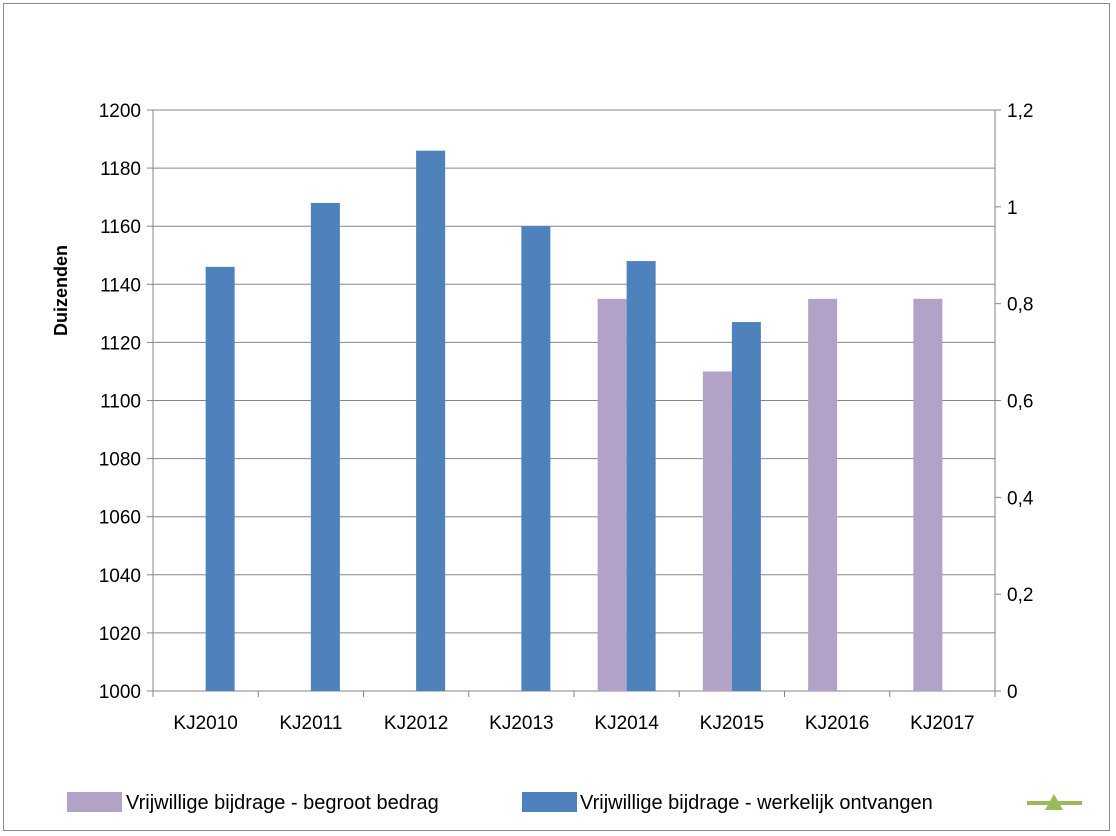  I want to click on y2-tick-label: 1,2, so click(1020, 111).